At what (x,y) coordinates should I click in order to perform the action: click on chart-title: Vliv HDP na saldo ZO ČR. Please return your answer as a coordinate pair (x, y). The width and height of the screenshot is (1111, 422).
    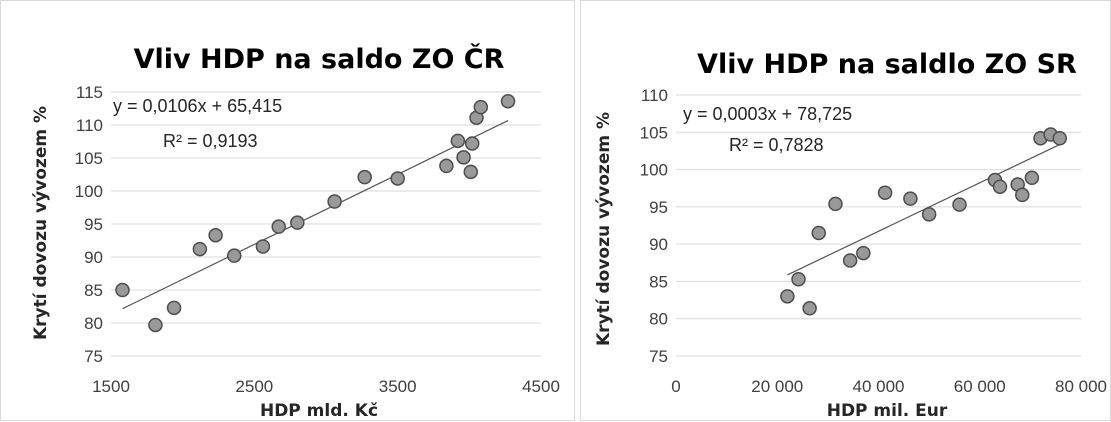
    Looking at the image, I should click on (319, 59).